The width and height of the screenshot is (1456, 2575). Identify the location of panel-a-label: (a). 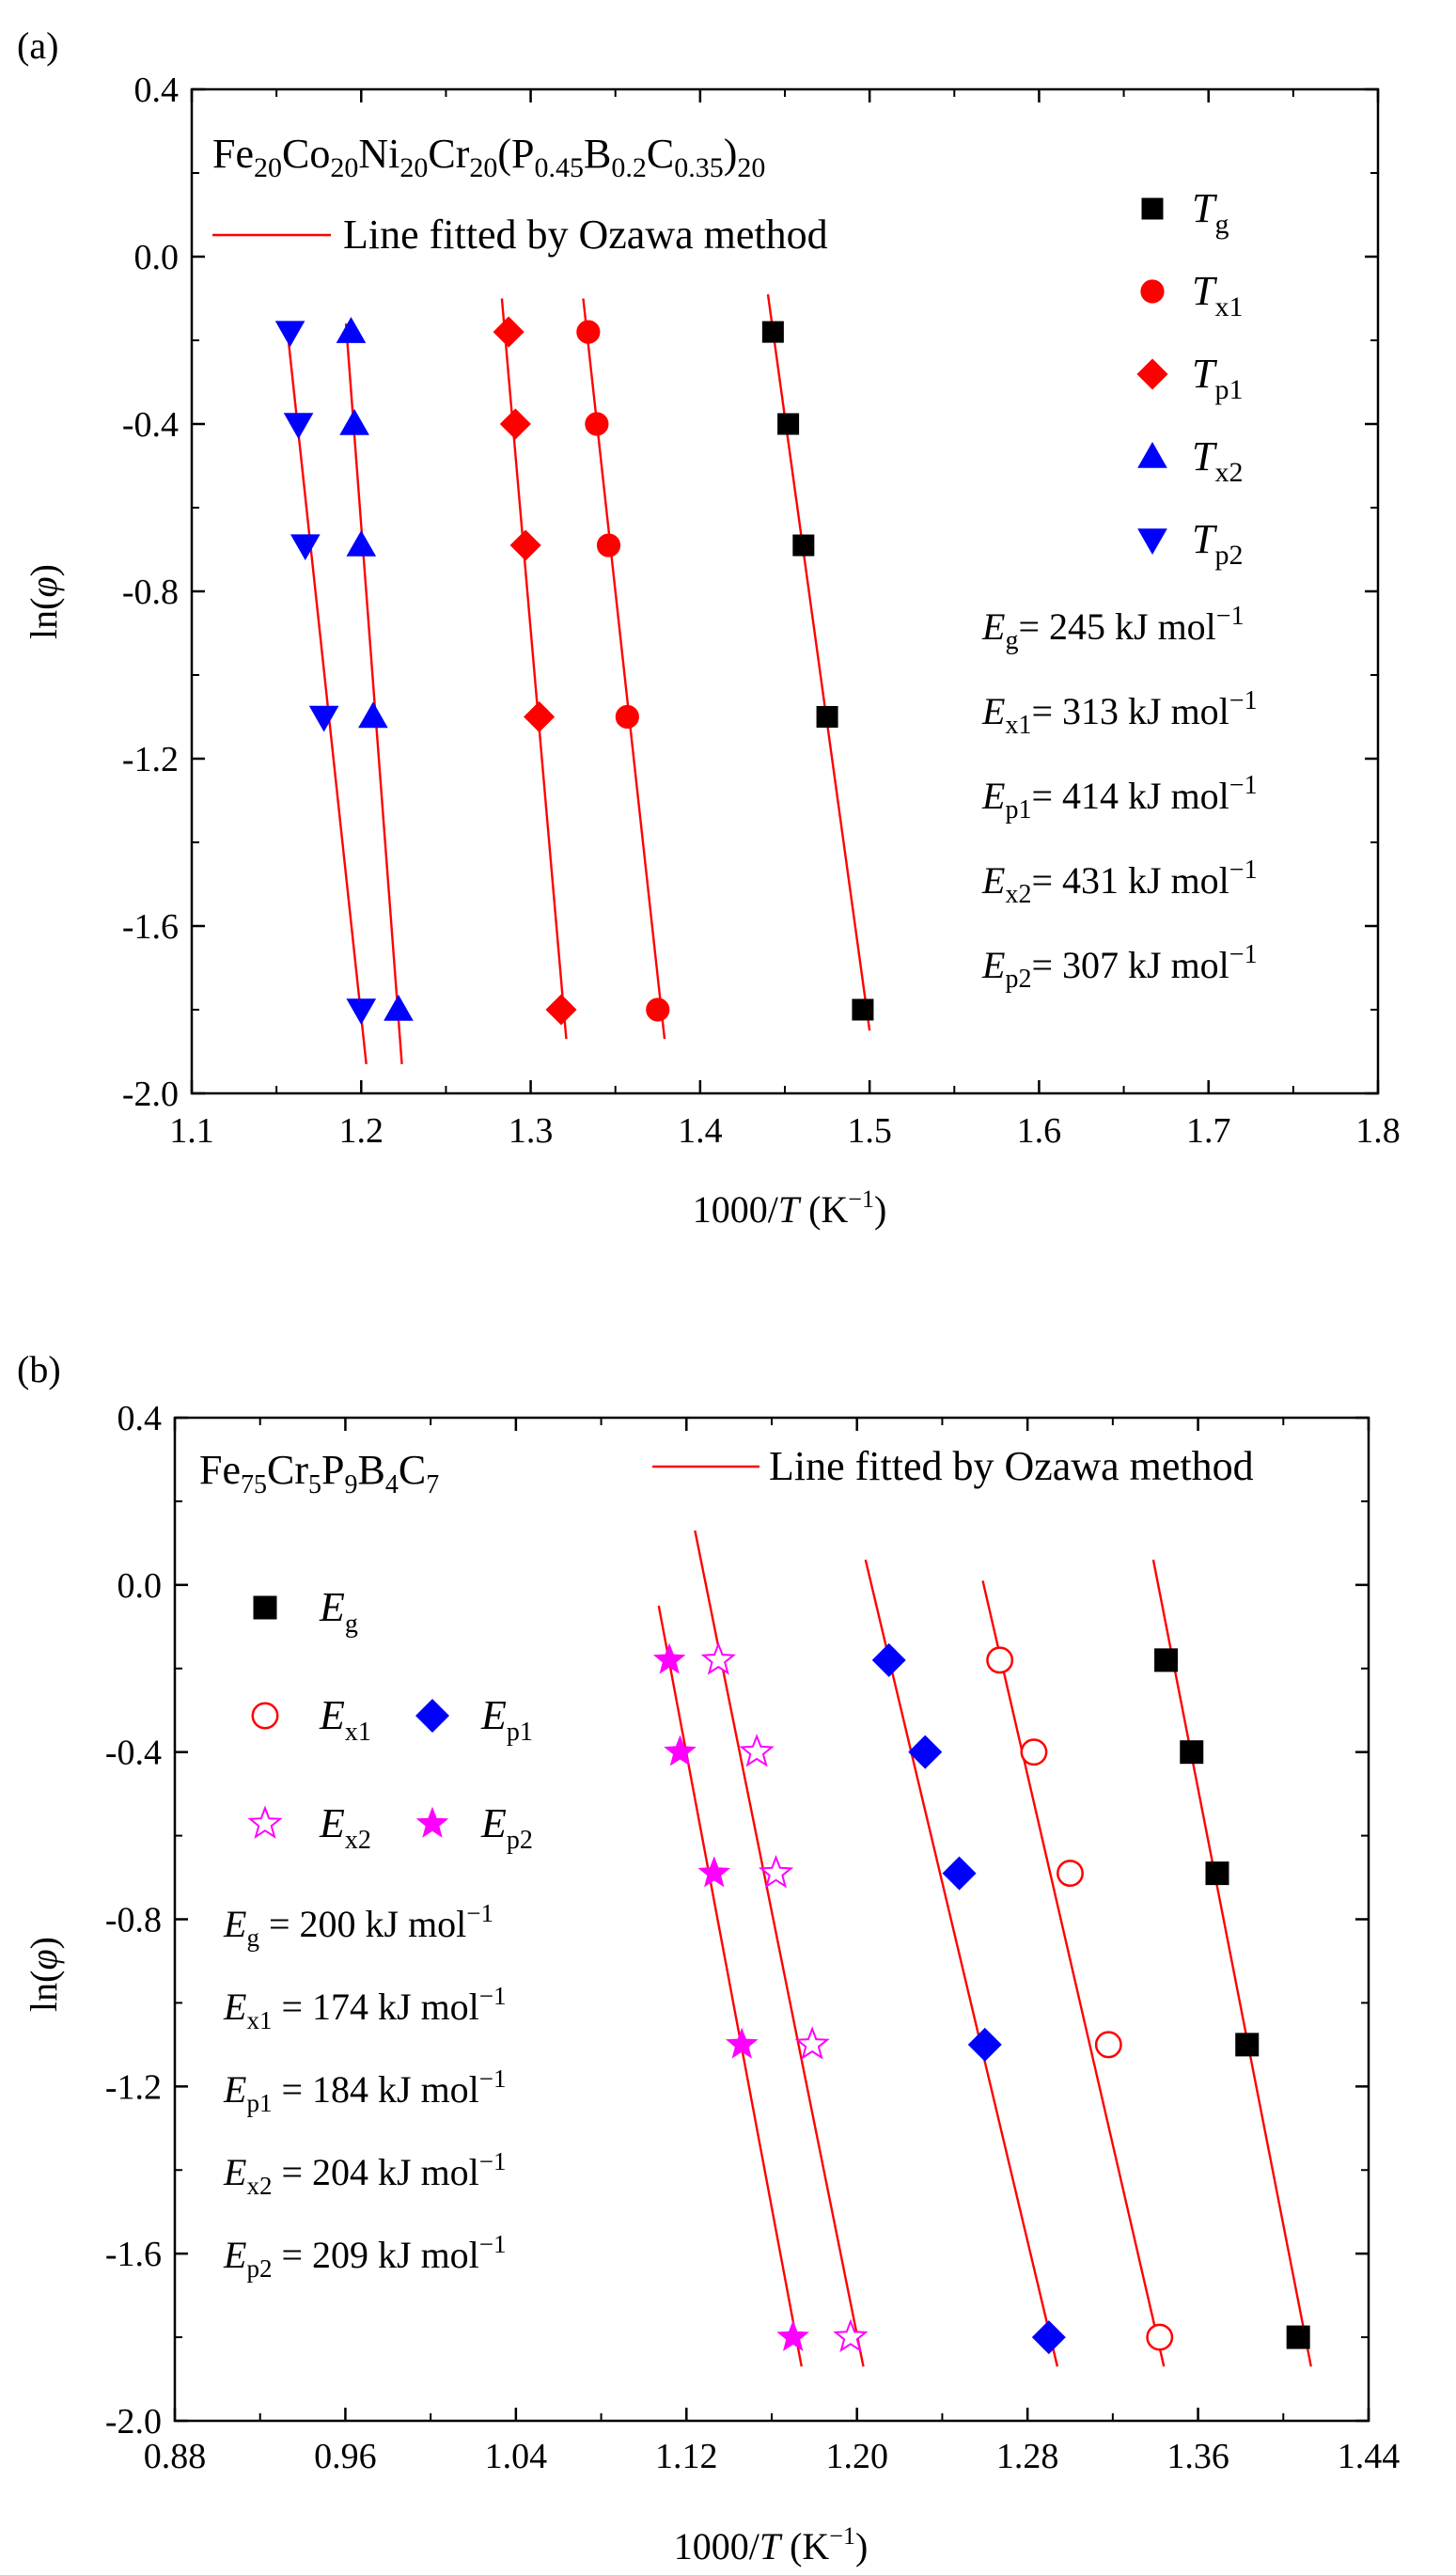
(37, 45).